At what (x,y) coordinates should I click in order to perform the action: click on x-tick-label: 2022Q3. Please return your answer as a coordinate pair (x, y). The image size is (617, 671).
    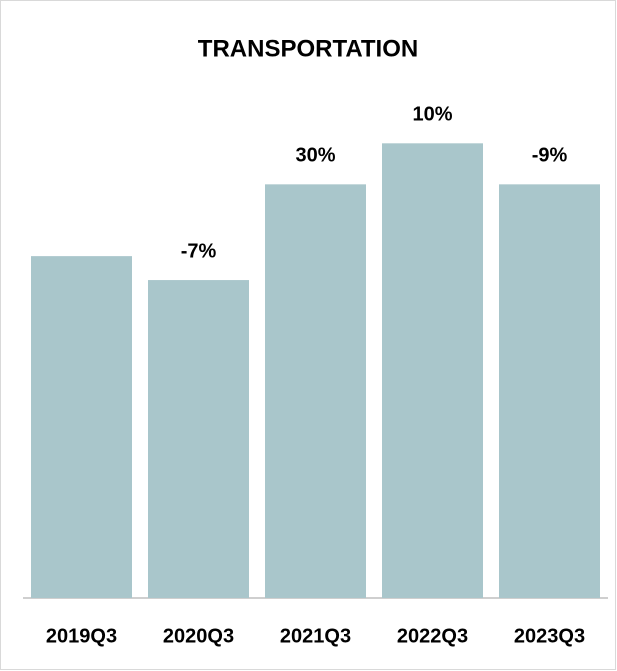
    Looking at the image, I should click on (432, 636).